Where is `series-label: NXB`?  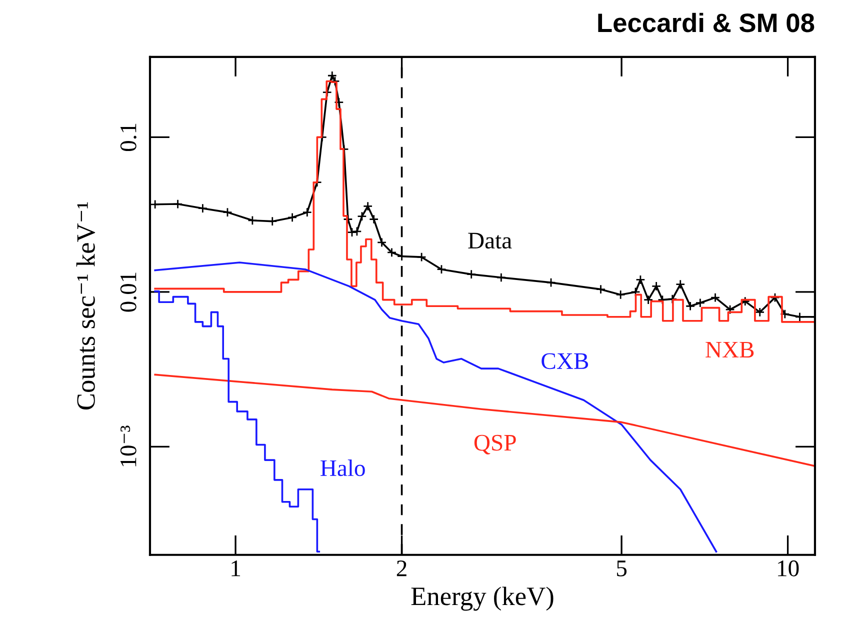 series-label: NXB is located at coordinates (730, 350).